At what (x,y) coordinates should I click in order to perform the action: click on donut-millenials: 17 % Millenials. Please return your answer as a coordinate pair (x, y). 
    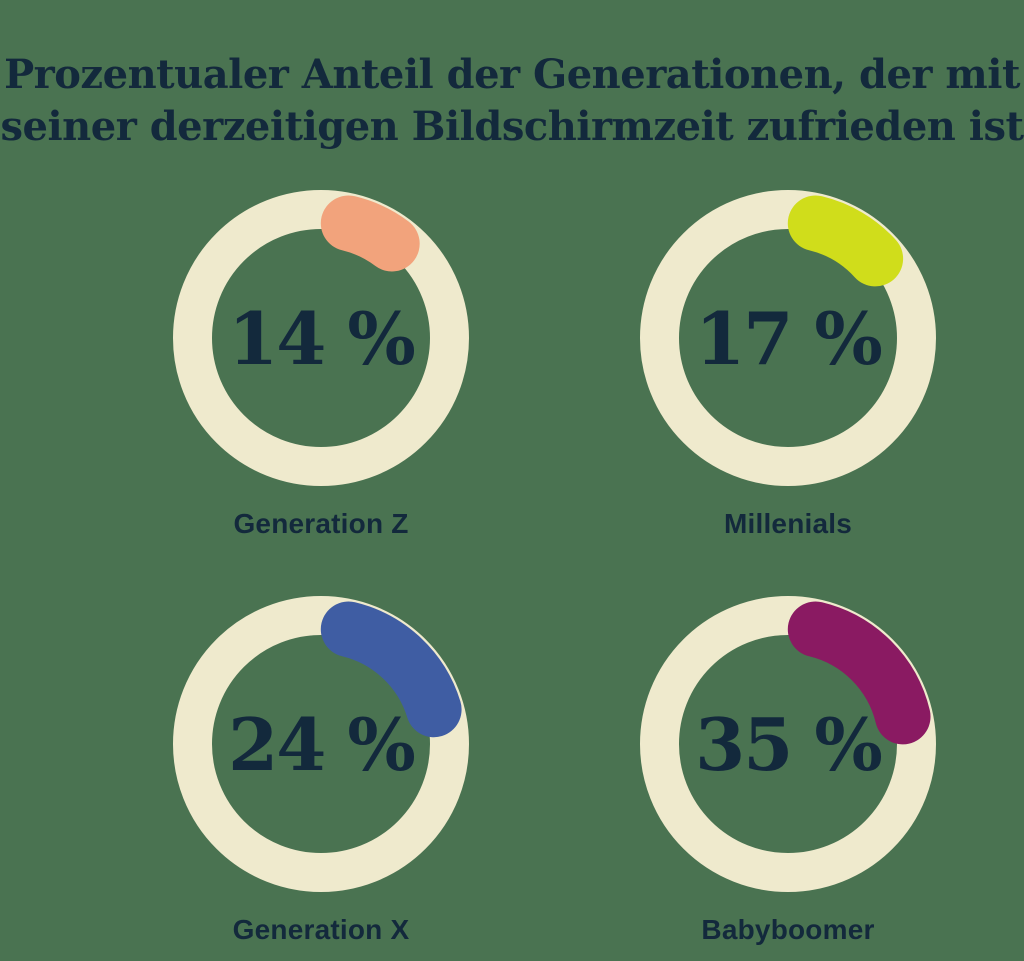
    Looking at the image, I should click on (788, 364).